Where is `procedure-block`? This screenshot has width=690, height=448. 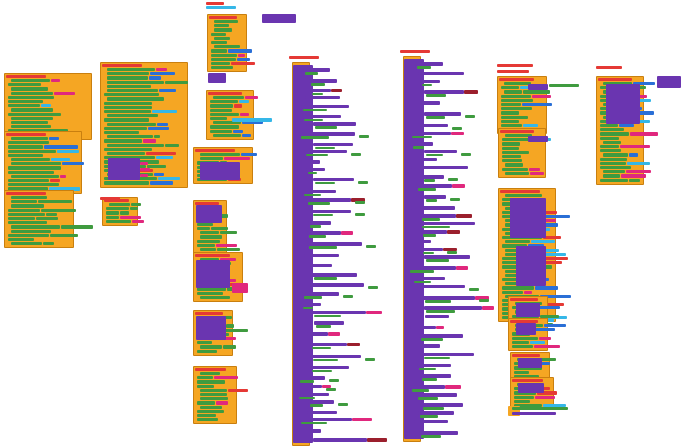
procedure-block is located at coordinates (669, 82).